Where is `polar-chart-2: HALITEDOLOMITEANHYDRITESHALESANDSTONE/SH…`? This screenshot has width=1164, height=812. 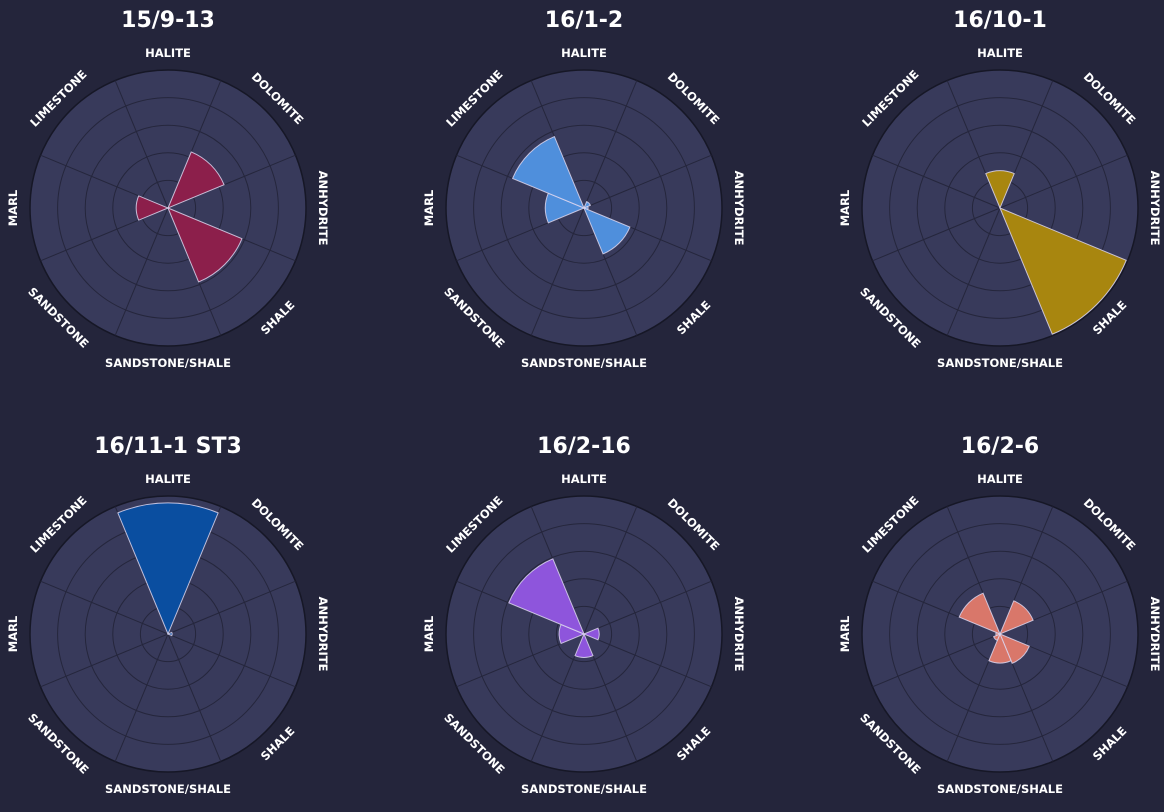 polar-chart-2: HALITEDOLOMITEANHYDRITESHALESANDSTONE/SH… is located at coordinates (584, 189).